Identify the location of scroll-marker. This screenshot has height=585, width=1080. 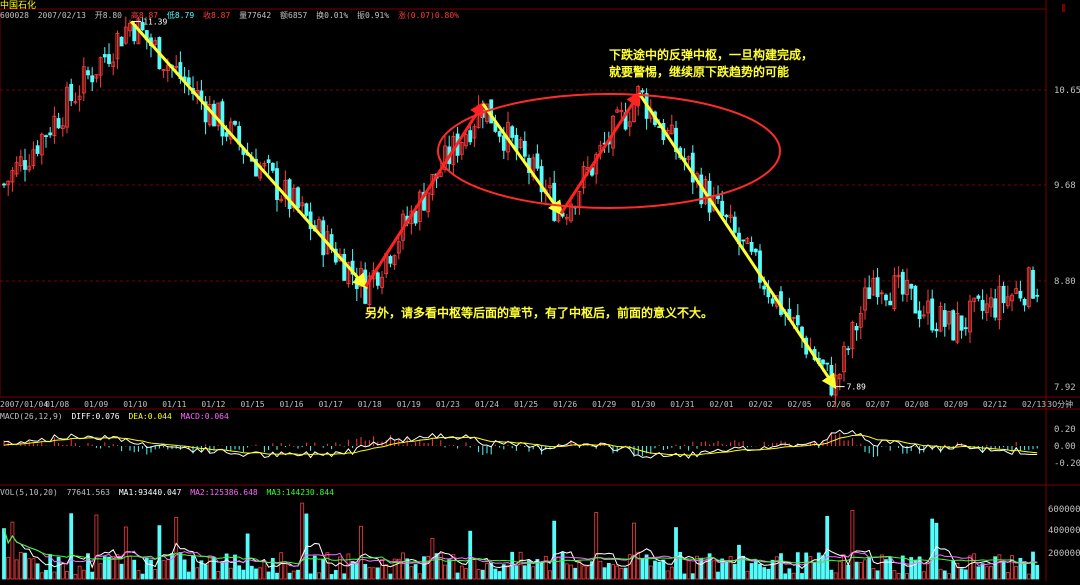
(1063, 8).